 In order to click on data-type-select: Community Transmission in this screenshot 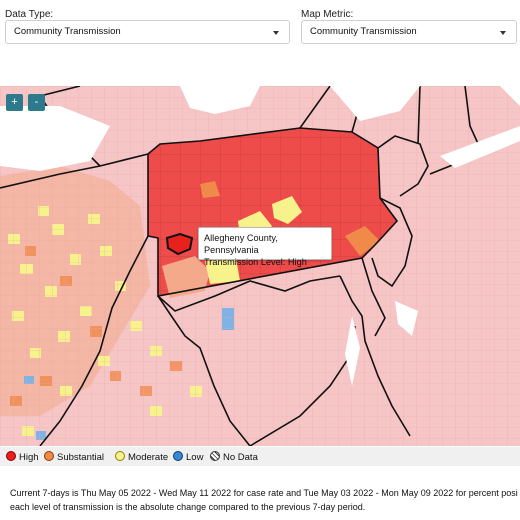, I will do `click(147, 32)`.